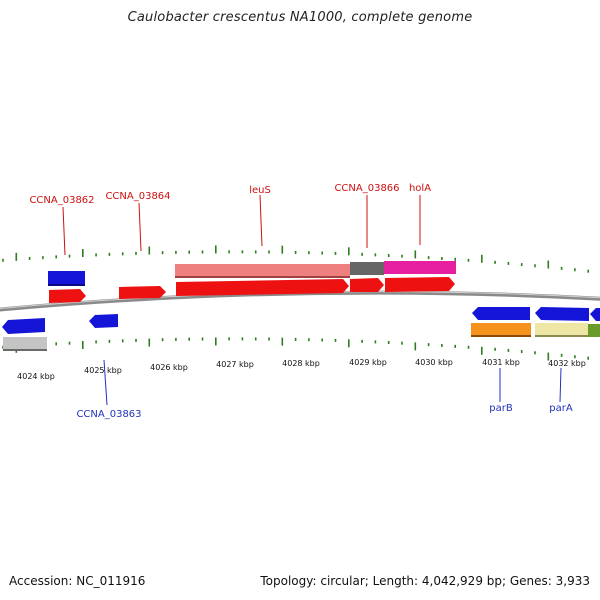 The height and width of the screenshot is (600, 600). I want to click on gene-label-leuS: leuS, so click(260, 190).